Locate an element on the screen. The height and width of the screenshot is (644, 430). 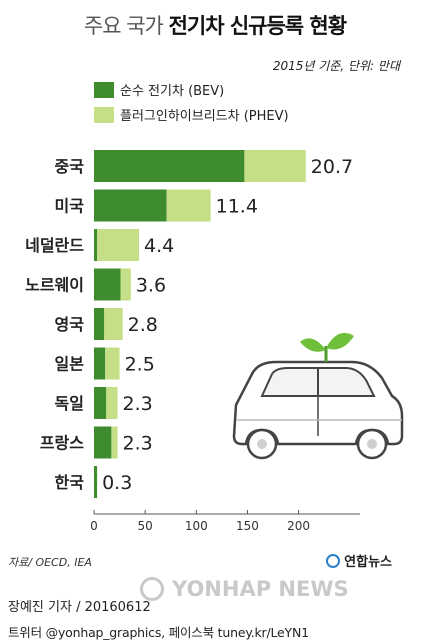
legend-item-bev: 순수 전기차 (BEV) is located at coordinates (191, 89).